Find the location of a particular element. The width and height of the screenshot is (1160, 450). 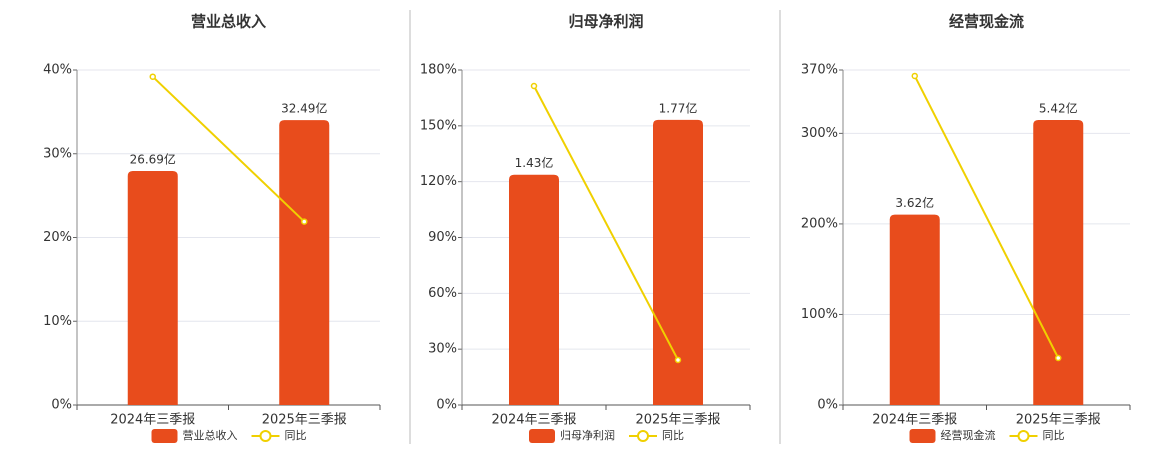

y-tick-label: 100% is located at coordinates (819, 314).